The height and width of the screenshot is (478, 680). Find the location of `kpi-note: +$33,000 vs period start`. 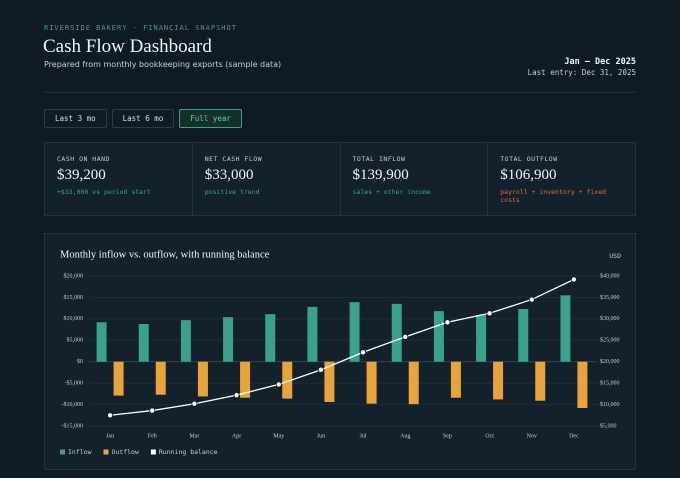

kpi-note: +$33,000 vs period start is located at coordinates (104, 192).